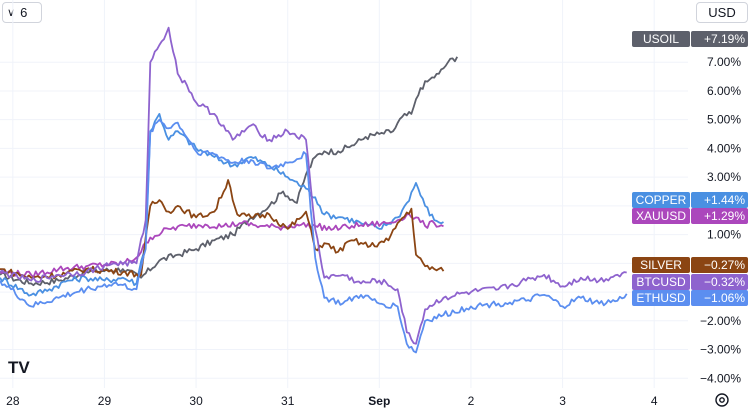 This screenshot has width=750, height=410. Describe the element at coordinates (288, 401) in the screenshot. I see `x-tick-label: 31` at that location.